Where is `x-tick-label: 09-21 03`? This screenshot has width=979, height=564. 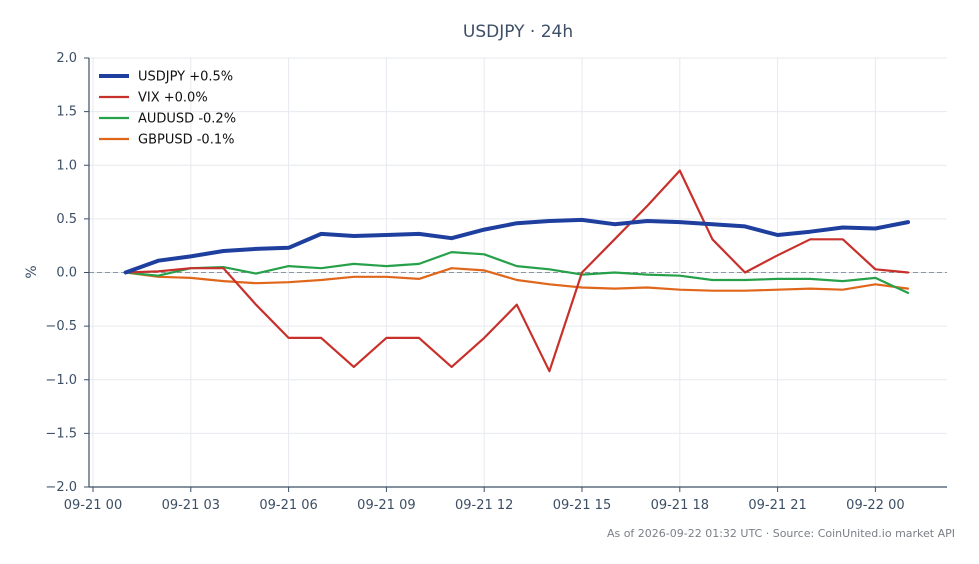 x-tick-label: 09-21 03 is located at coordinates (191, 505).